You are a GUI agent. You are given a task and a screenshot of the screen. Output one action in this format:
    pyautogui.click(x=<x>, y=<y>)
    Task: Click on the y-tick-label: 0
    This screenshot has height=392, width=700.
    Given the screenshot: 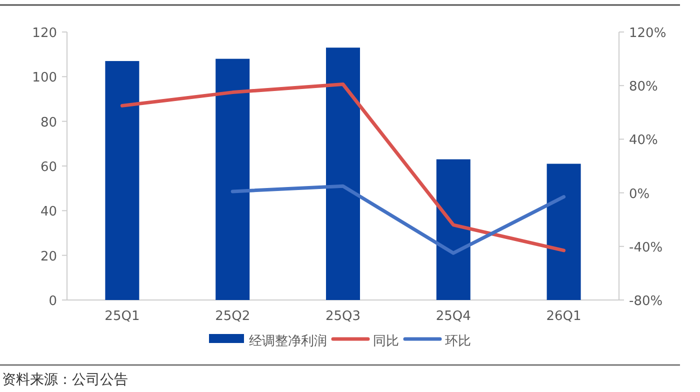 What is the action you would take?
    pyautogui.click(x=52, y=301)
    